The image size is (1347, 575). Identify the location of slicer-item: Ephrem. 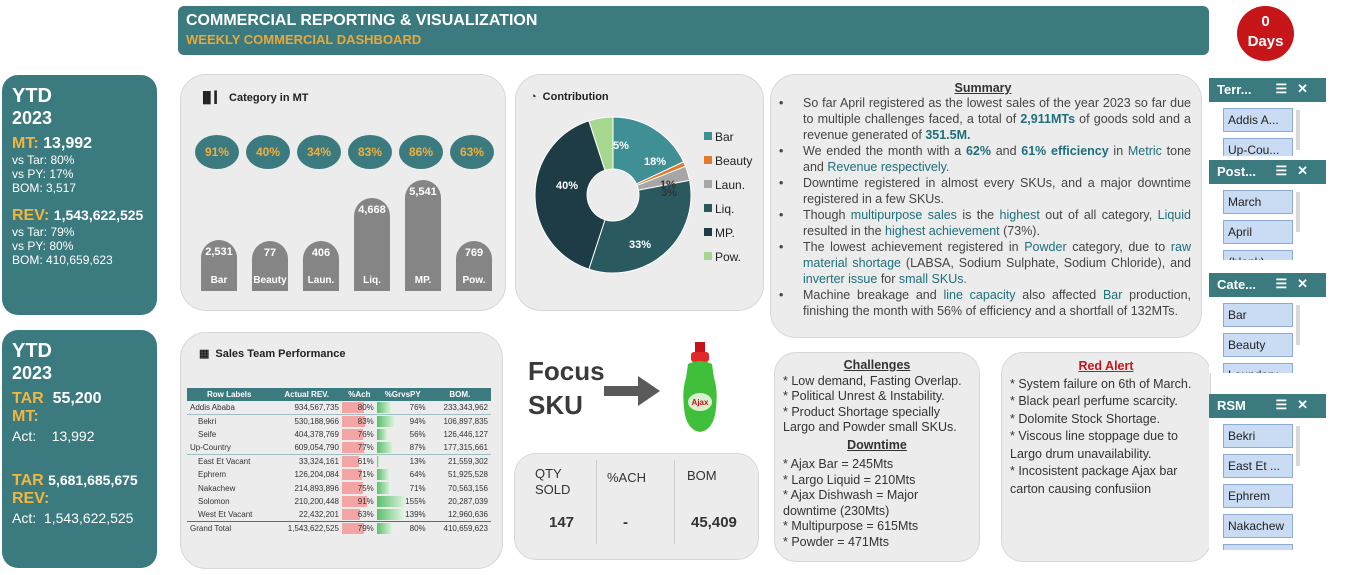
(1258, 496).